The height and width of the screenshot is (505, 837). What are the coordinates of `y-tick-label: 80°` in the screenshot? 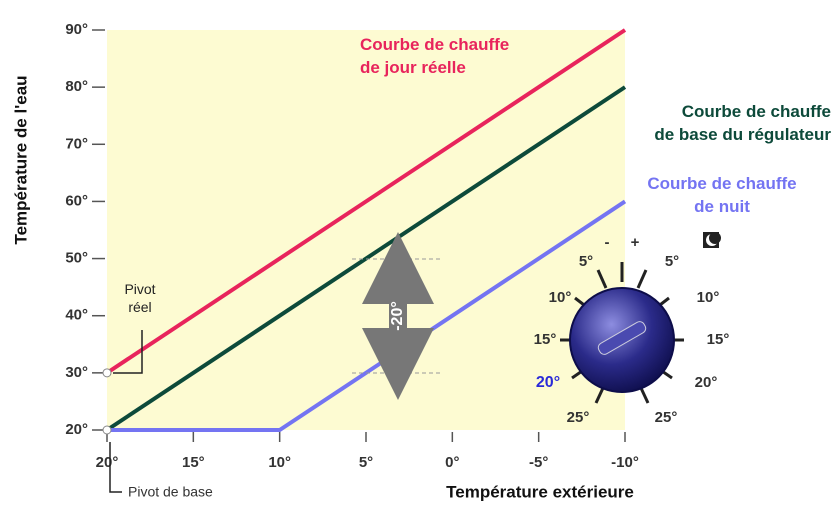 It's located at (76, 86).